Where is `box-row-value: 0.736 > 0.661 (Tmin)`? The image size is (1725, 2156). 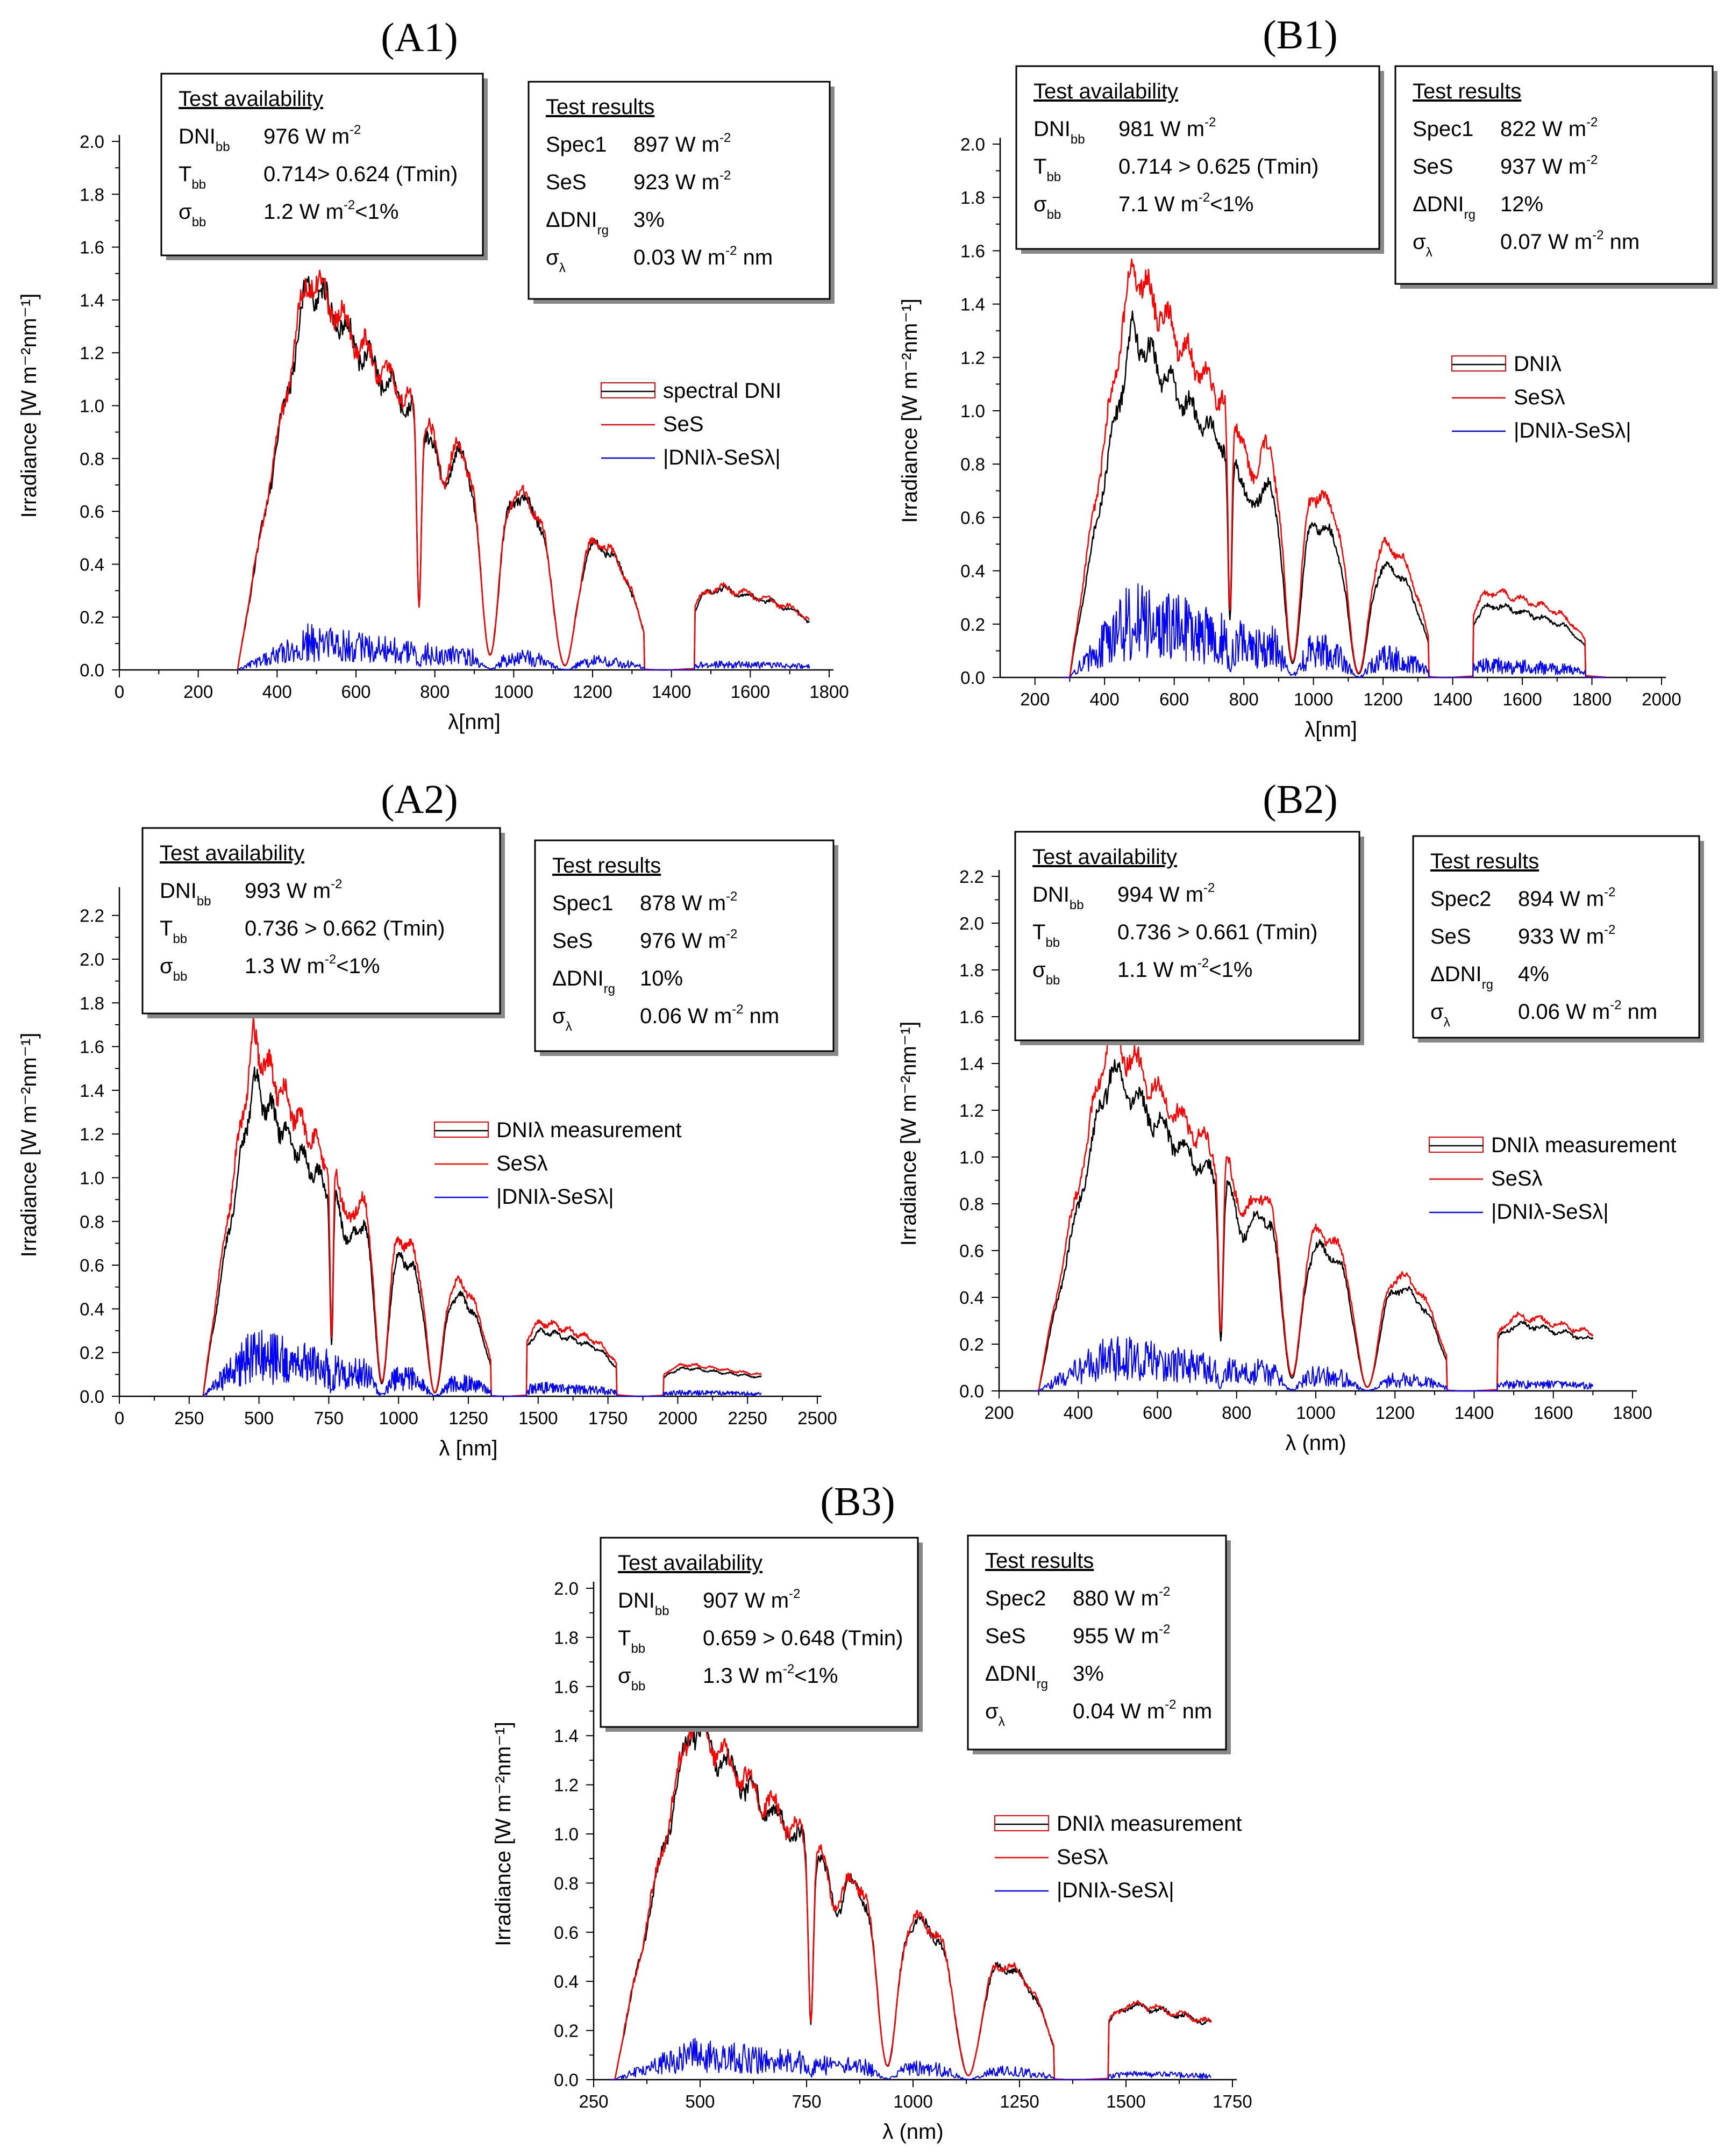
box-row-value: 0.736 > 0.661 (Tmin) is located at coordinates (1217, 932).